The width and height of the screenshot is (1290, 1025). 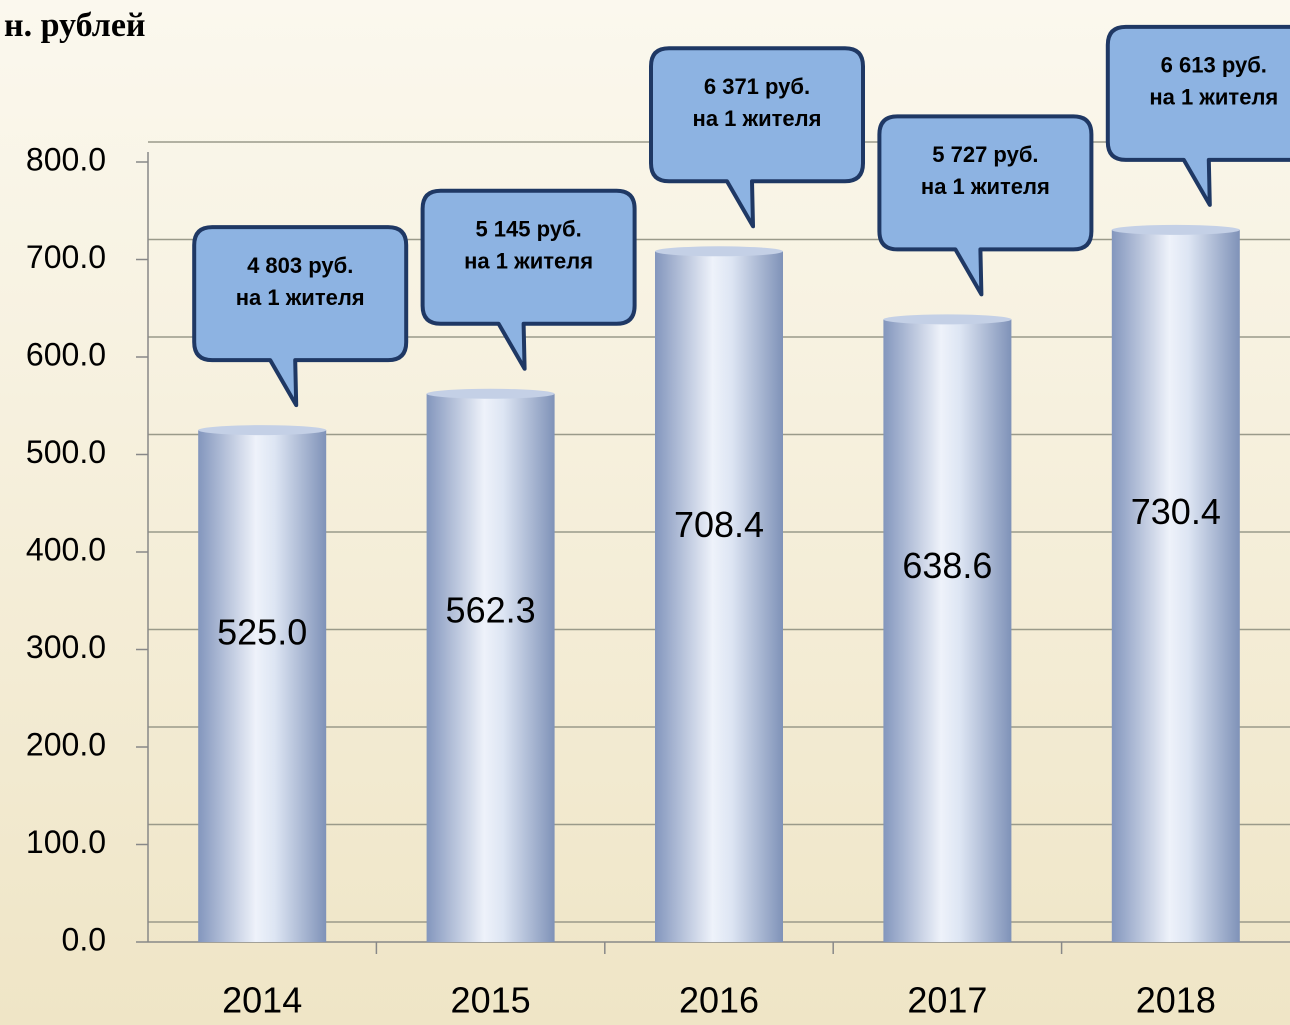 I want to click on callout-text: 6 613 руб., so click(x=1214, y=65).